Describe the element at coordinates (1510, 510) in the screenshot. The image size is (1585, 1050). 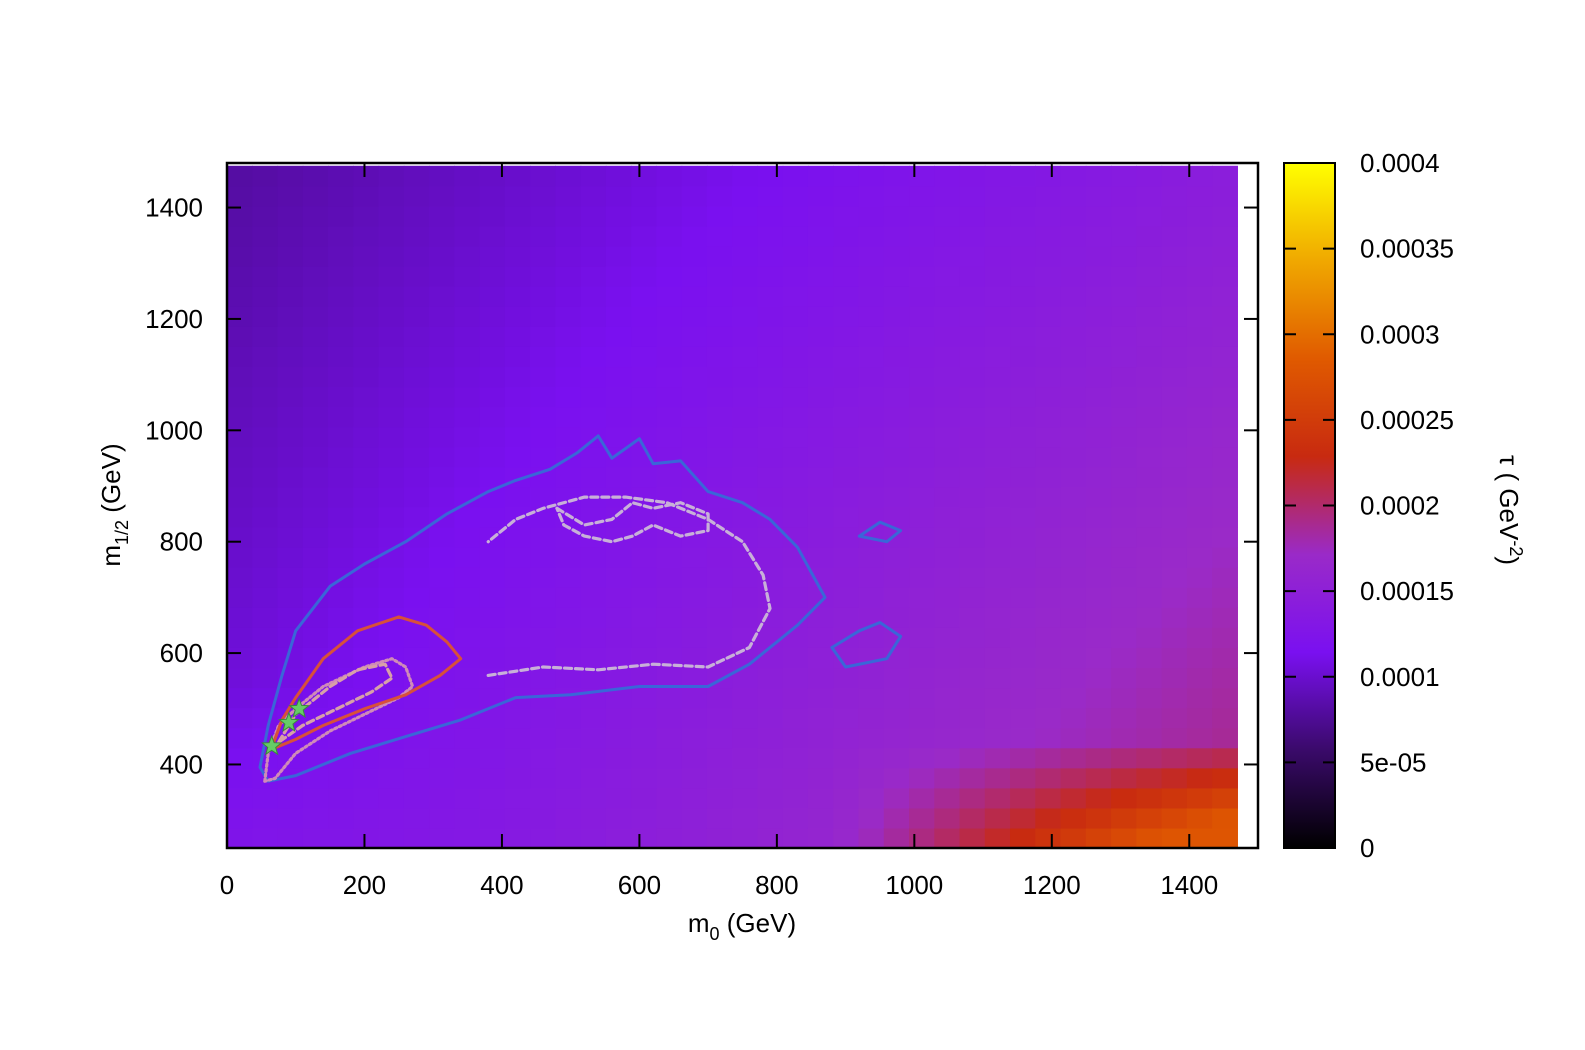
I see `colorbar-label: τ ( GeV-2)` at that location.